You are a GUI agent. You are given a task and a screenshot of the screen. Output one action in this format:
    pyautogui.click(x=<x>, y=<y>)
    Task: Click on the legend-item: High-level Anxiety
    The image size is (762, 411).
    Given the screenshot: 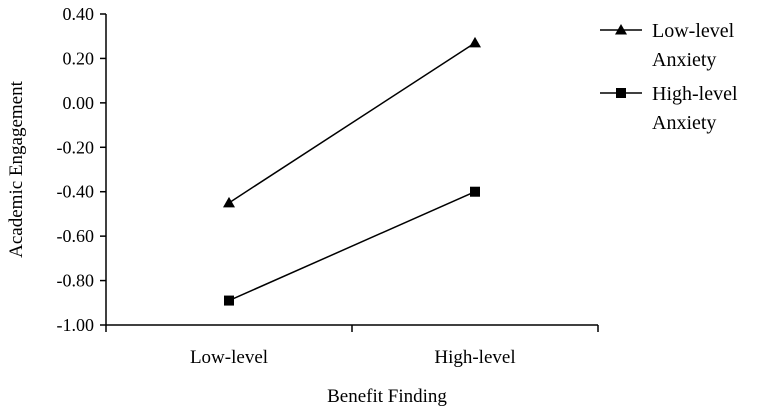 What is the action you would take?
    pyautogui.click(x=669, y=108)
    